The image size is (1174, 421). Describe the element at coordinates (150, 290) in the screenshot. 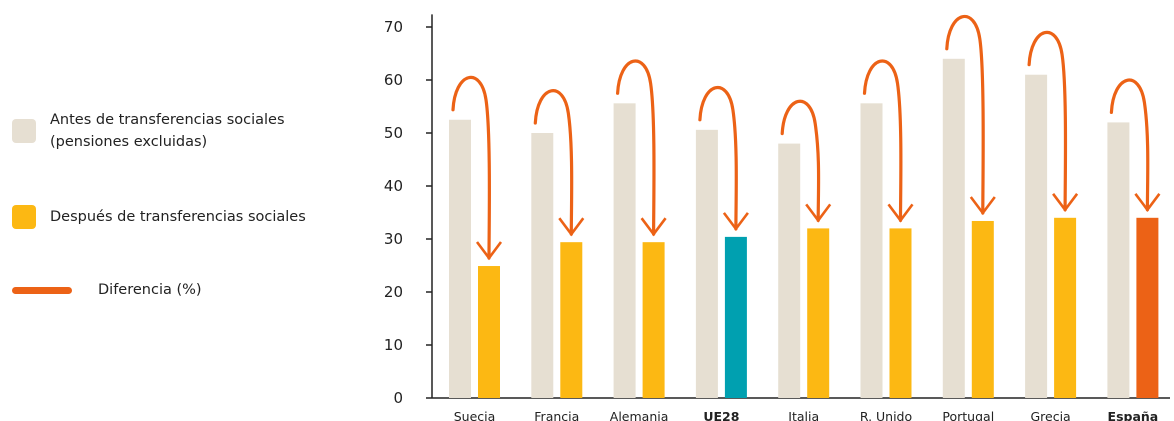

I see `legend-diff-label: Diferencia (%)` at that location.